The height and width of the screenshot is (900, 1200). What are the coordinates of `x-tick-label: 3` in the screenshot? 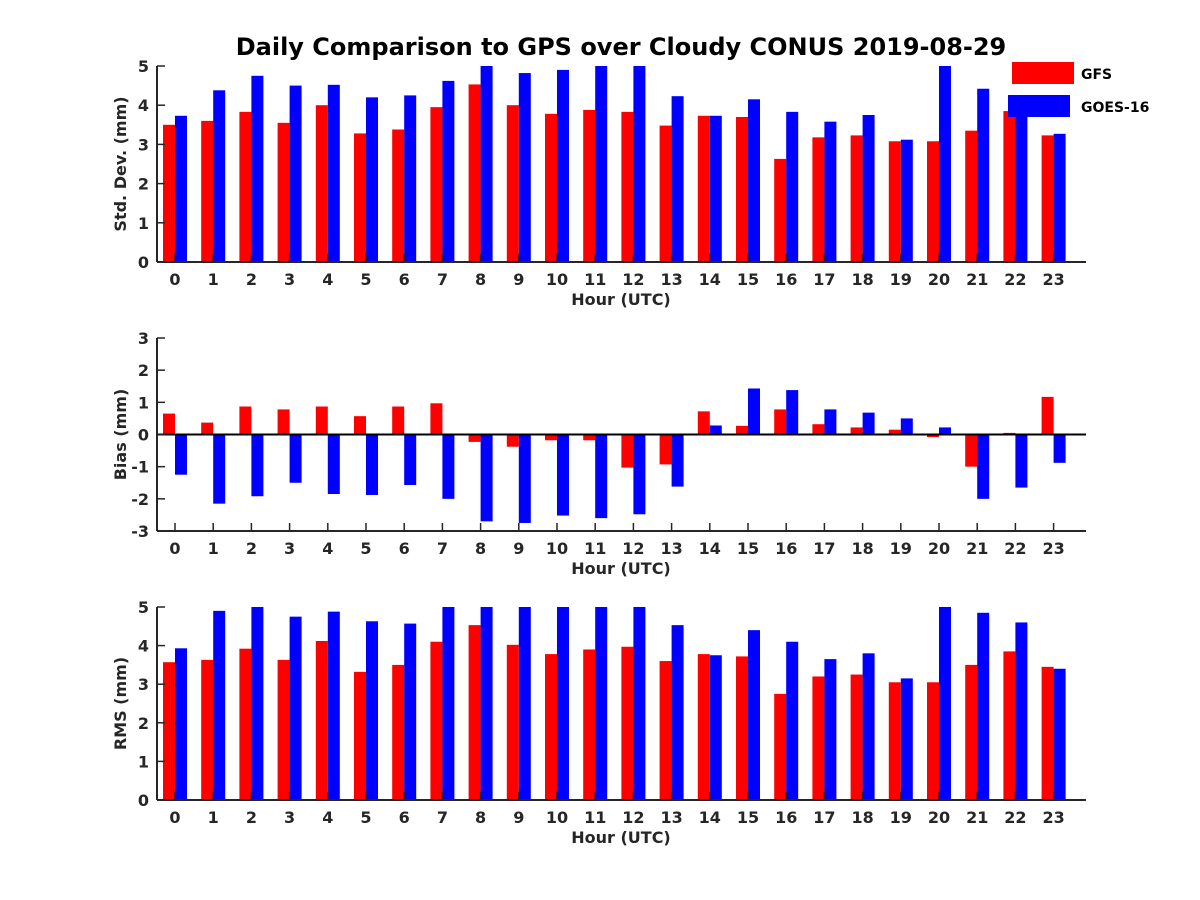 It's located at (289, 817).